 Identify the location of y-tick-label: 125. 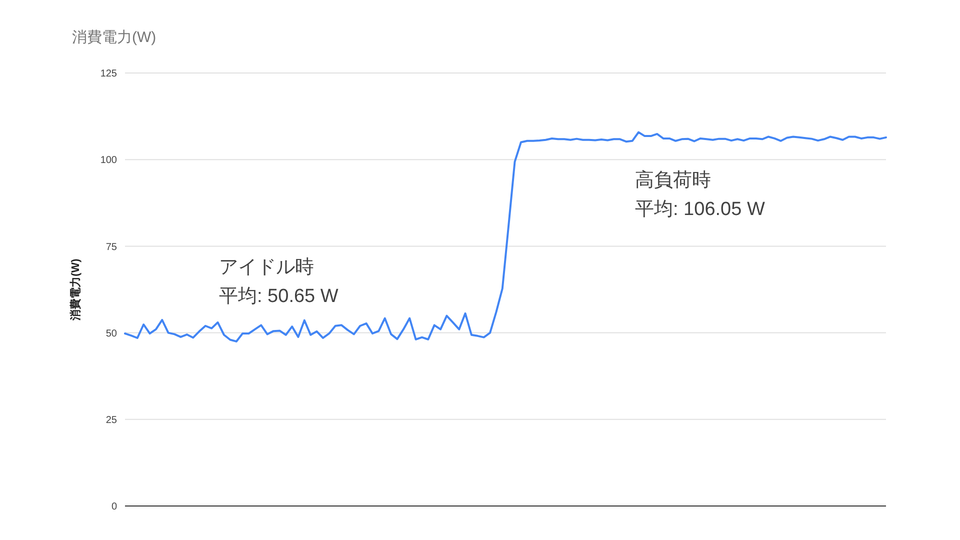
(109, 74).